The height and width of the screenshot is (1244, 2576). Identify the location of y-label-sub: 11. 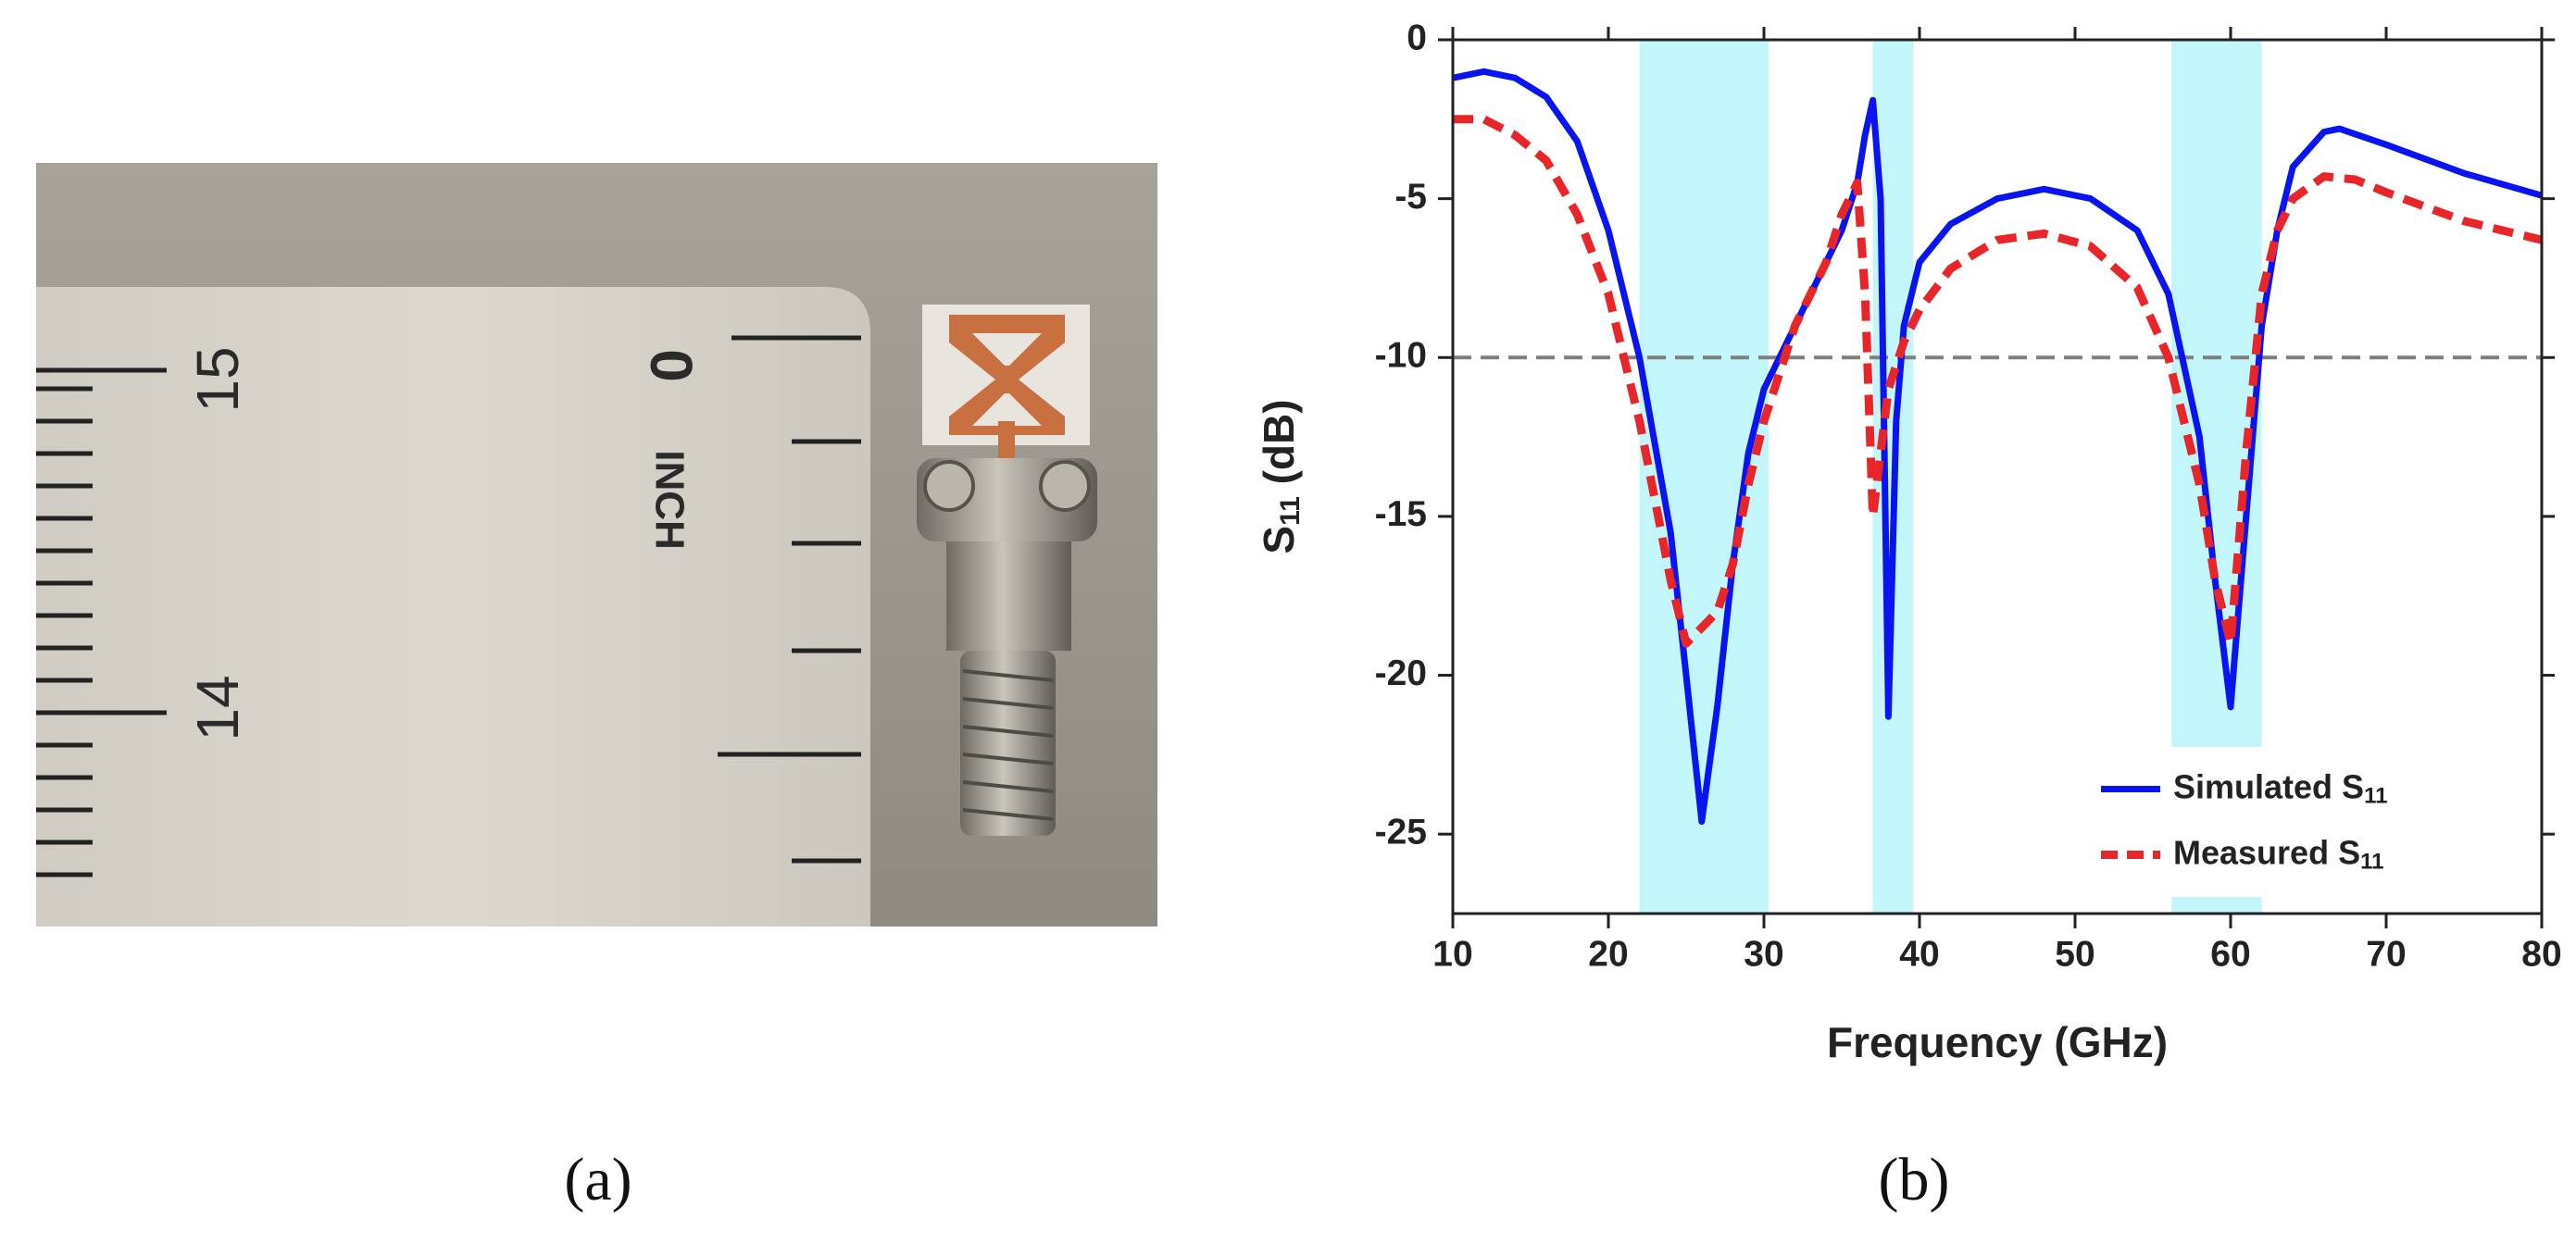
(1291, 511).